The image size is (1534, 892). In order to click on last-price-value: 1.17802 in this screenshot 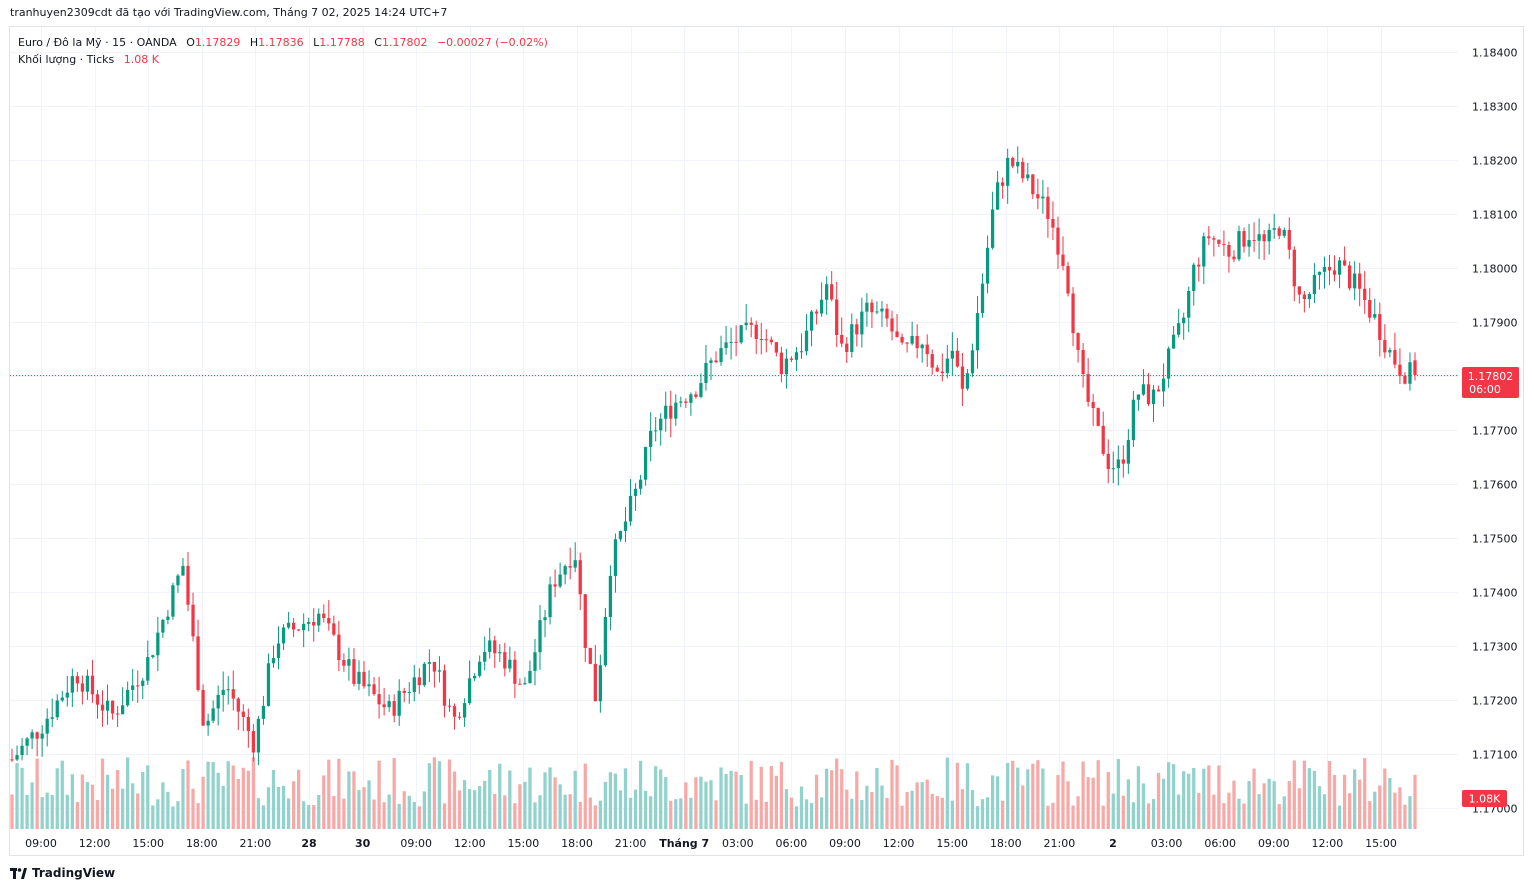, I will do `click(1491, 376)`.